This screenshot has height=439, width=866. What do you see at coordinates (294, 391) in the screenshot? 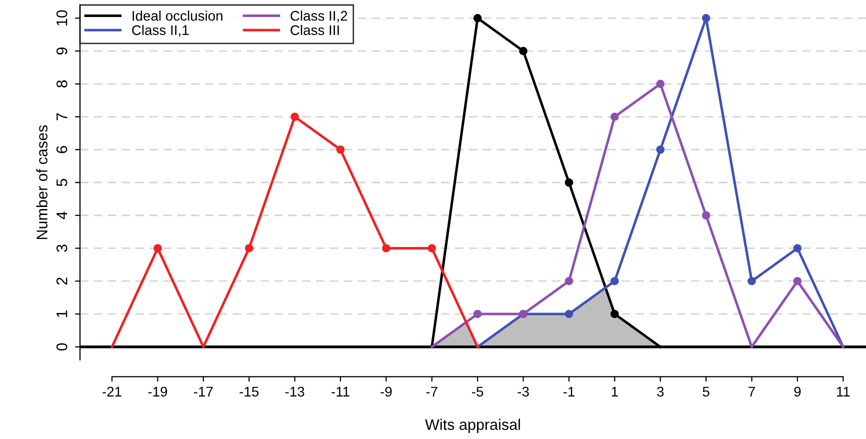
I see `x-tick-label: -13` at bounding box center [294, 391].